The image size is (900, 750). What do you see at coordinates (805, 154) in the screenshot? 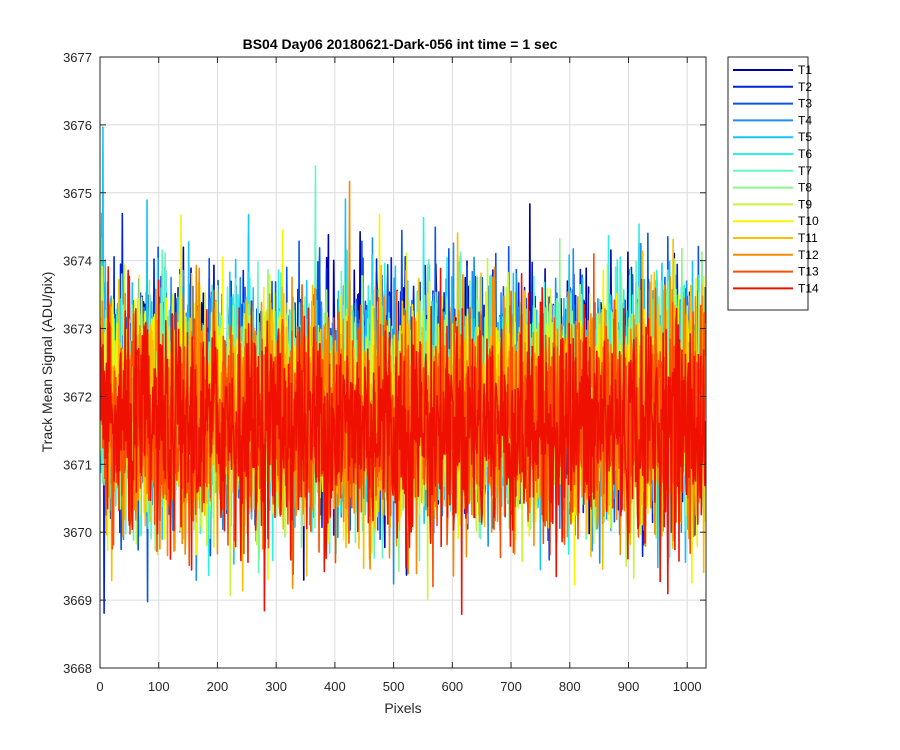
I see `legend-label-t6: T6` at bounding box center [805, 154].